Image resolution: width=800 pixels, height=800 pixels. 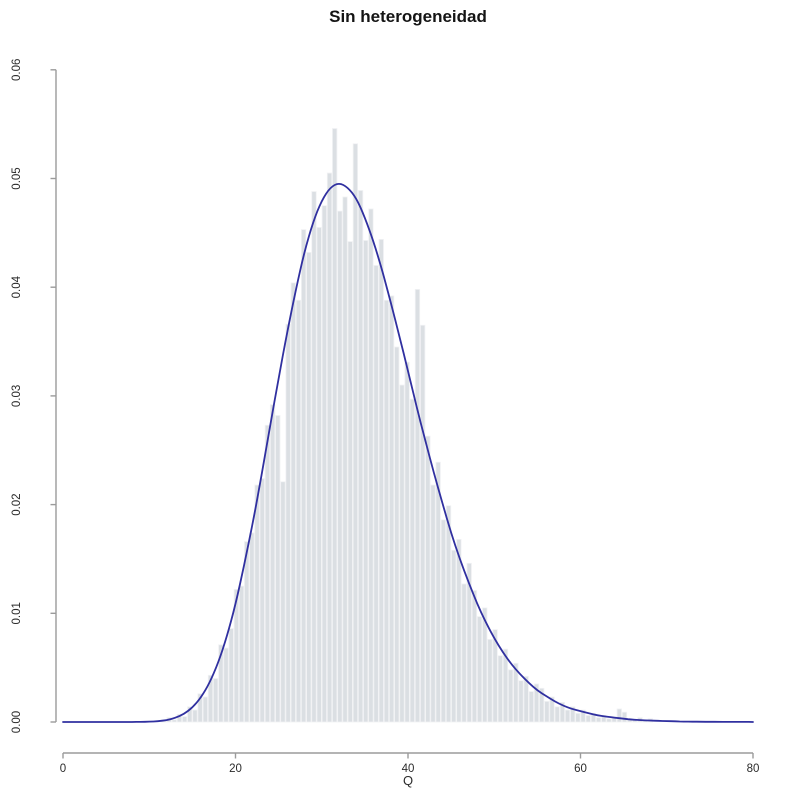 I want to click on chart-title: Sin heterogeneidad, so click(x=408, y=16).